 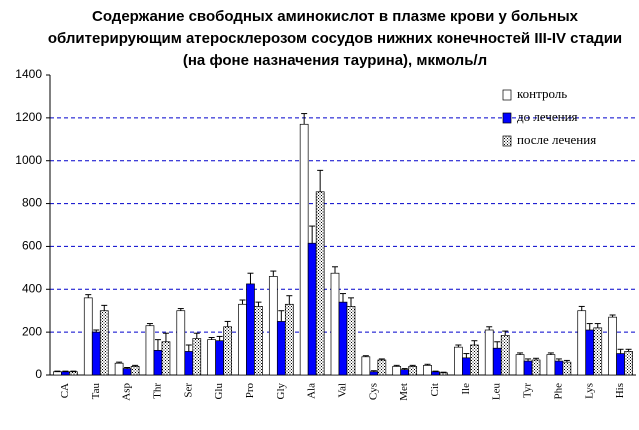 What do you see at coordinates (466, 389) in the screenshot?
I see `x-tick-label: Ile` at bounding box center [466, 389].